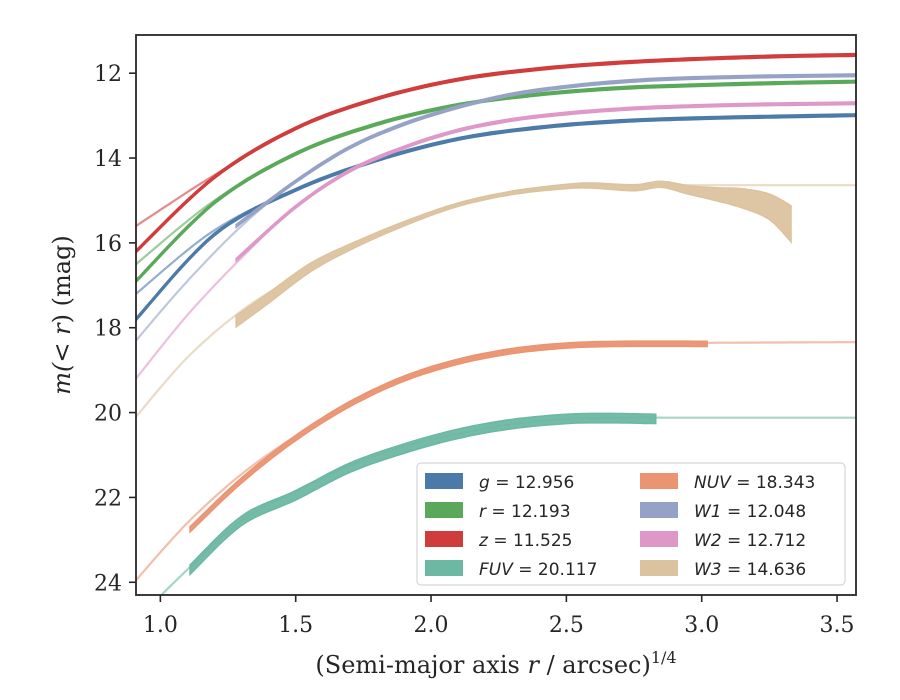  I want to click on legend-label-fuv: FUV = 20.117, so click(538, 570).